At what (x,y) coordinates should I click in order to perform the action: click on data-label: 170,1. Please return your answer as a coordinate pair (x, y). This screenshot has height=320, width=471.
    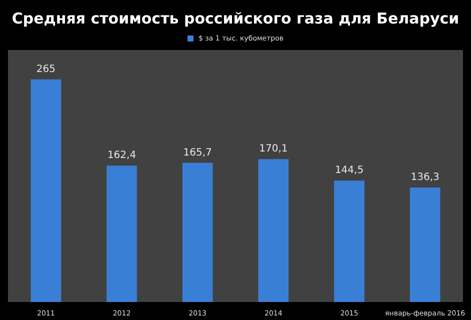
    Looking at the image, I should click on (273, 149).